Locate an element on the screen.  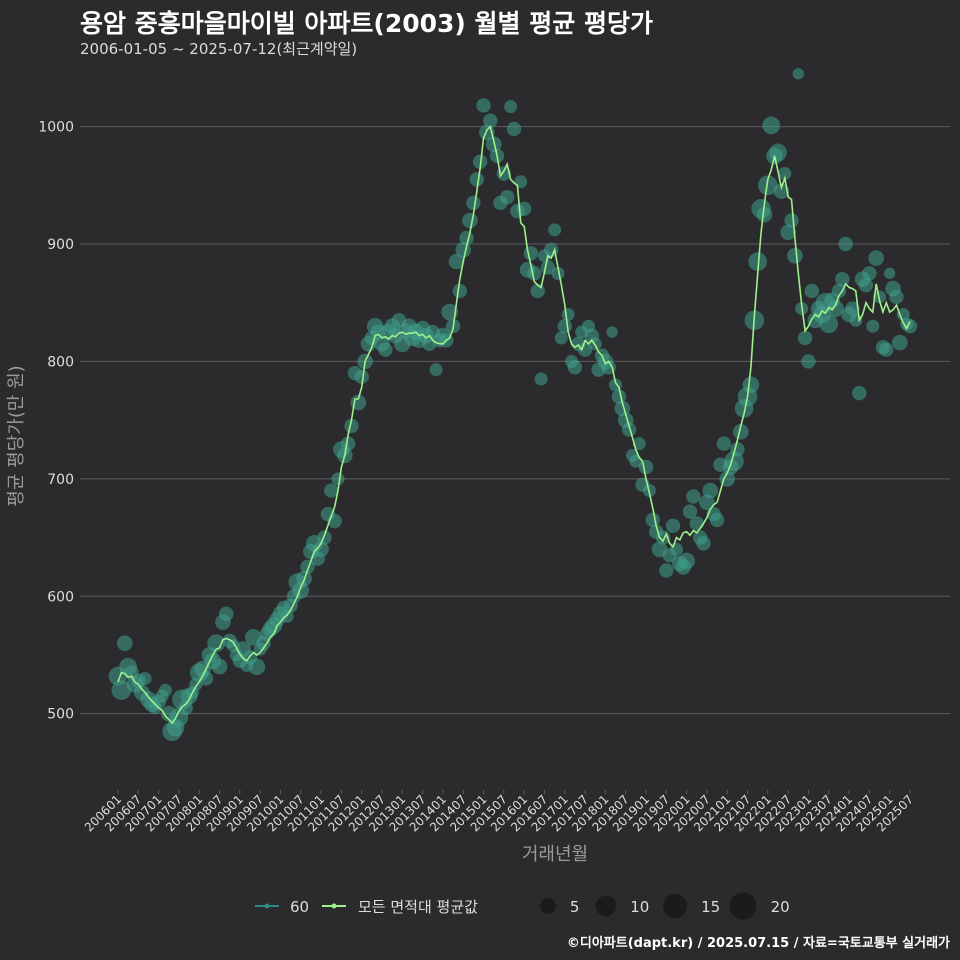
legend-size-20-marker is located at coordinates (743, 906).